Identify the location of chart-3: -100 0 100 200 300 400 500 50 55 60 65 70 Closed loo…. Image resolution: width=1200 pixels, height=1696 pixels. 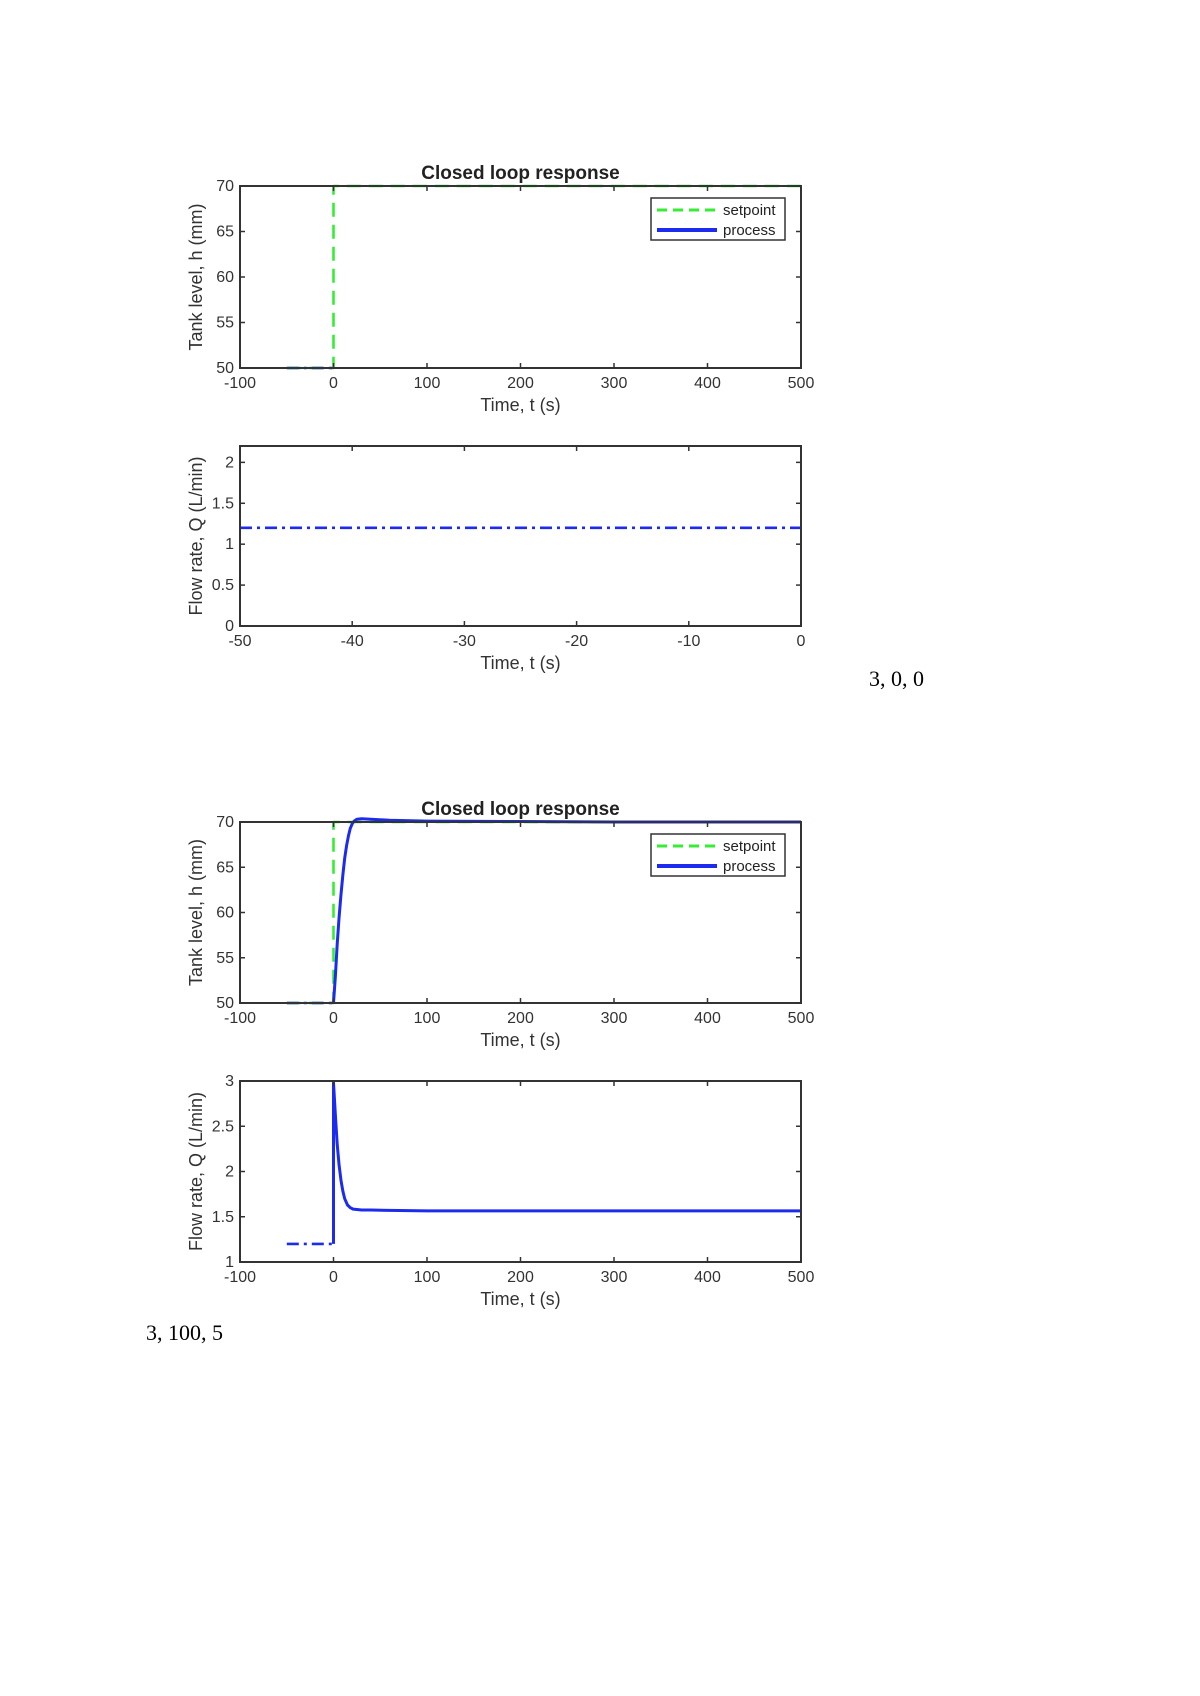
(500, 924).